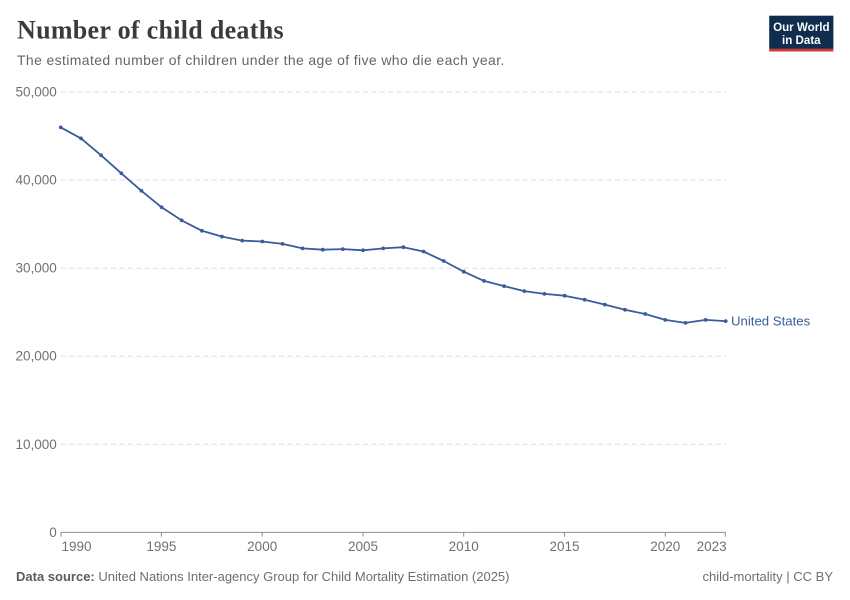 The height and width of the screenshot is (600, 850). I want to click on svg-text: 2023, so click(712, 546).